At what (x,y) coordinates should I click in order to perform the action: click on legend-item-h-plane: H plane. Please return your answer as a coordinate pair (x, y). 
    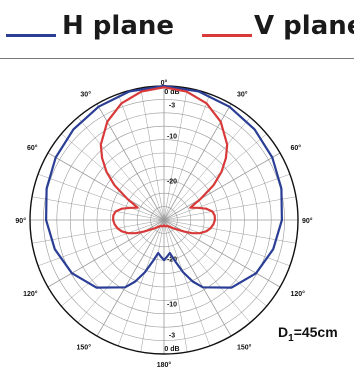
    Looking at the image, I should click on (91, 26).